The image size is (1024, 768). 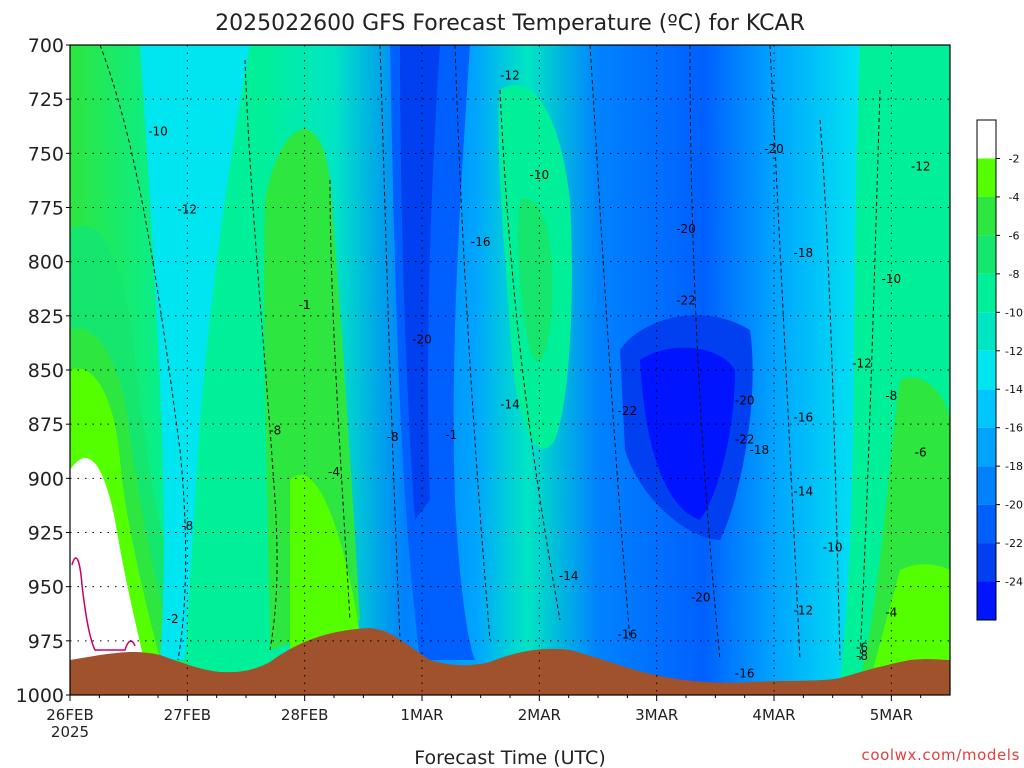 What do you see at coordinates (40, 696) in the screenshot?
I see `y-tick-label: 1000` at bounding box center [40, 696].